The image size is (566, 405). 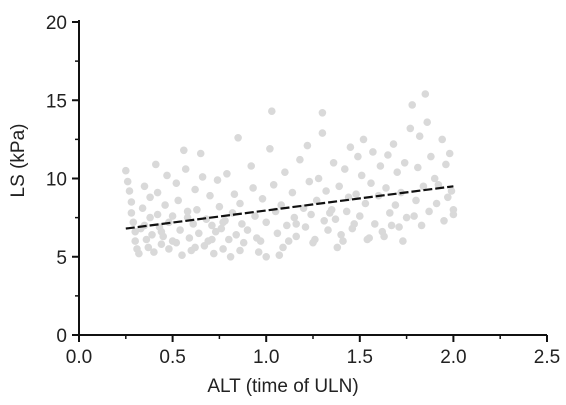 I want to click on regression-line-layer, so click(x=289, y=207).